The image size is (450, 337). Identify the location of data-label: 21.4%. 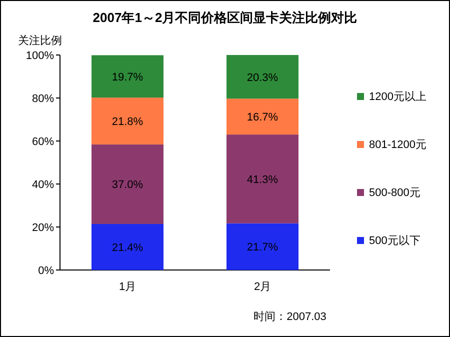
(128, 248).